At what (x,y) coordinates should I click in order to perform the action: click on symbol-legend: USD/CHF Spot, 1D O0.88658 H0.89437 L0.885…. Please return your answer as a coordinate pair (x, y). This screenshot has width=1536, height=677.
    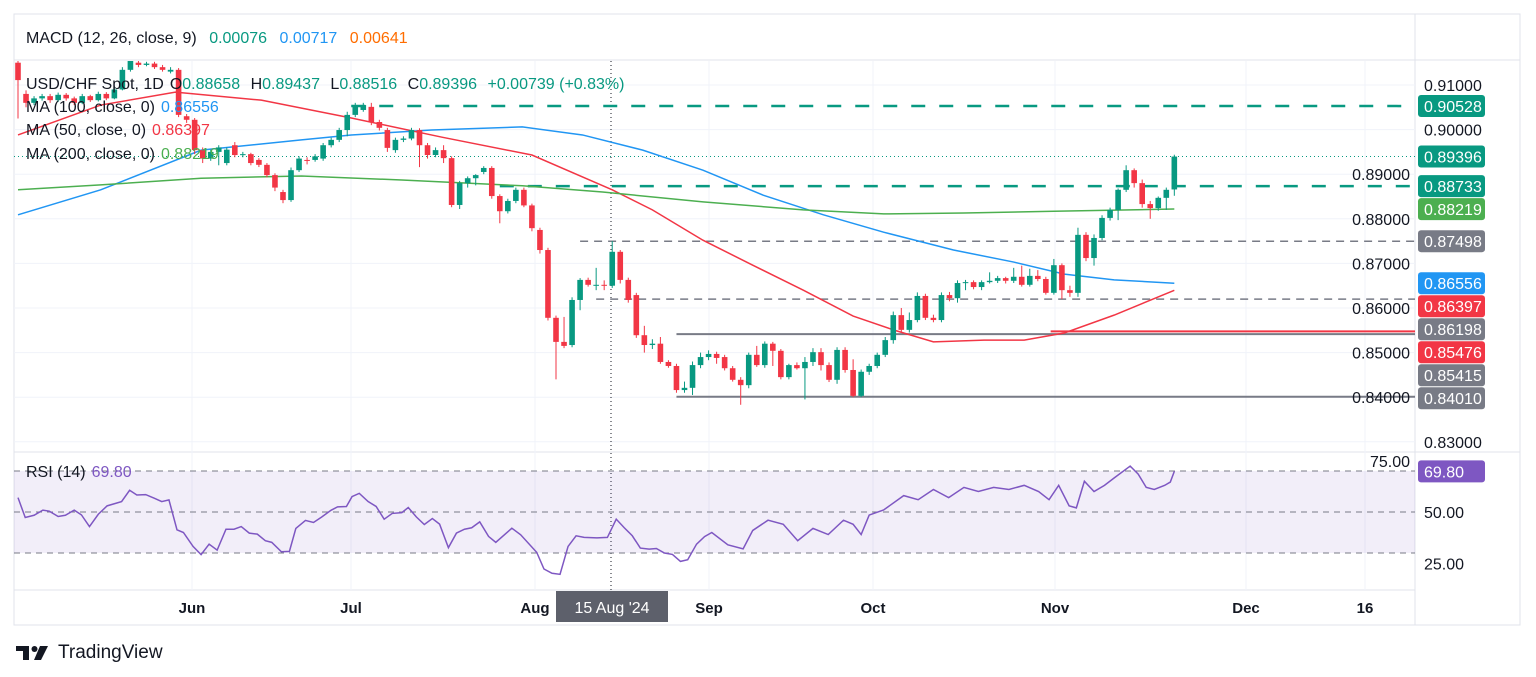
    Looking at the image, I should click on (328, 85).